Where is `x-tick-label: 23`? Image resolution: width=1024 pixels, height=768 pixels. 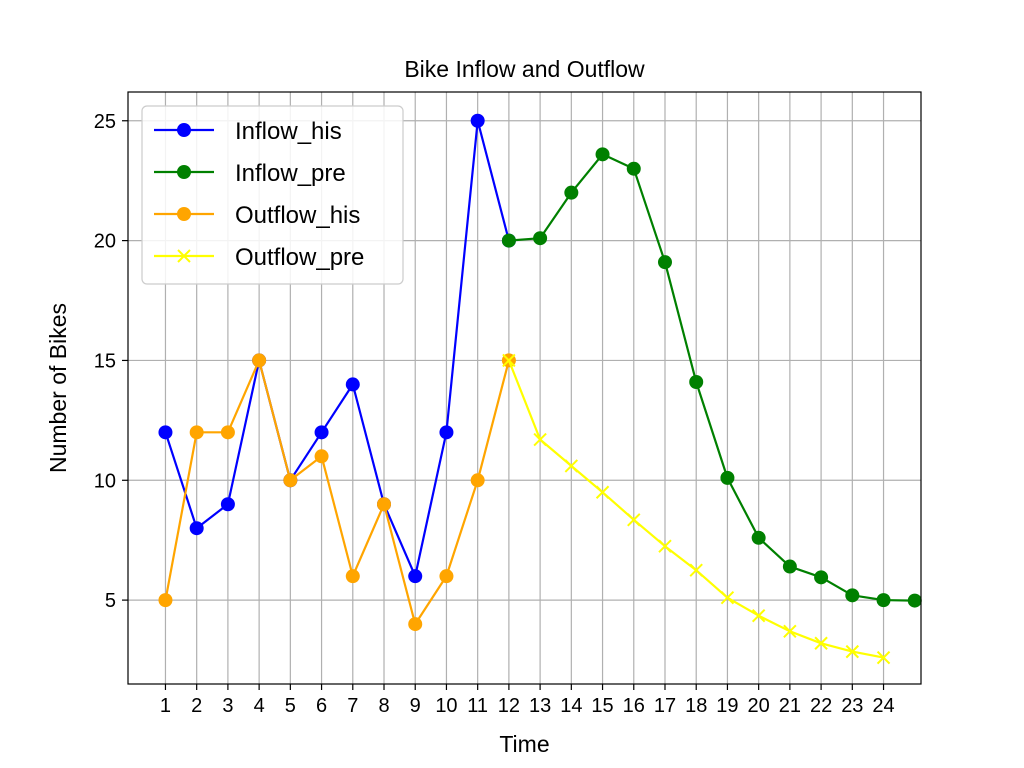
x-tick-label: 23 is located at coordinates (852, 706).